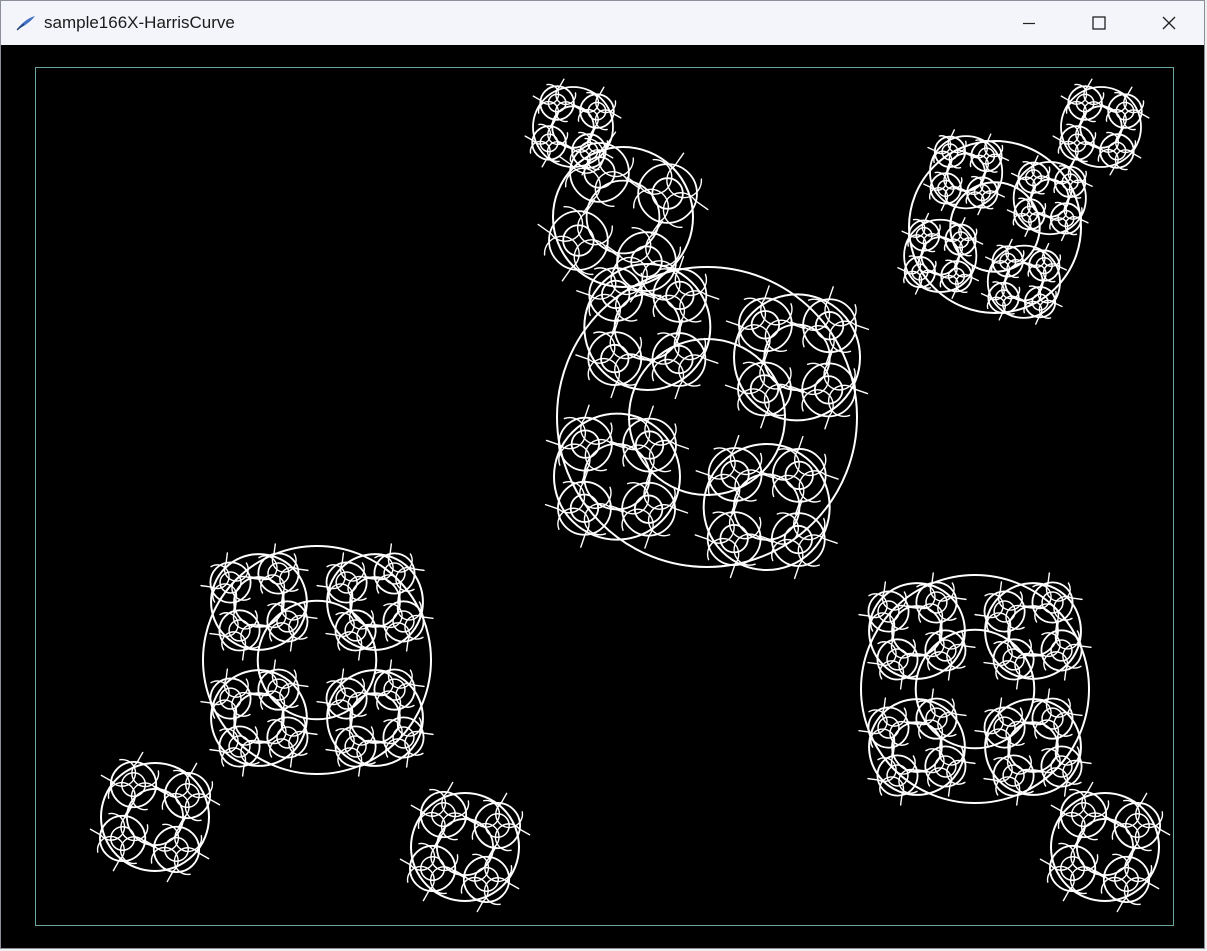 Image resolution: width=1207 pixels, height=951 pixels. What do you see at coordinates (139, 22) in the screenshot?
I see `window-title: sample166X-HarrisCurve` at bounding box center [139, 22].